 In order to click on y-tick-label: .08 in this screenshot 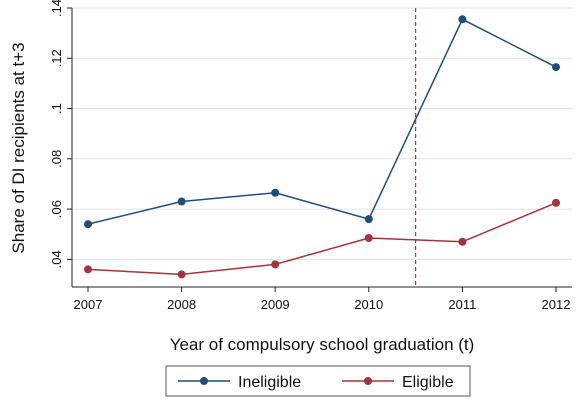, I will do `click(56, 159)`.